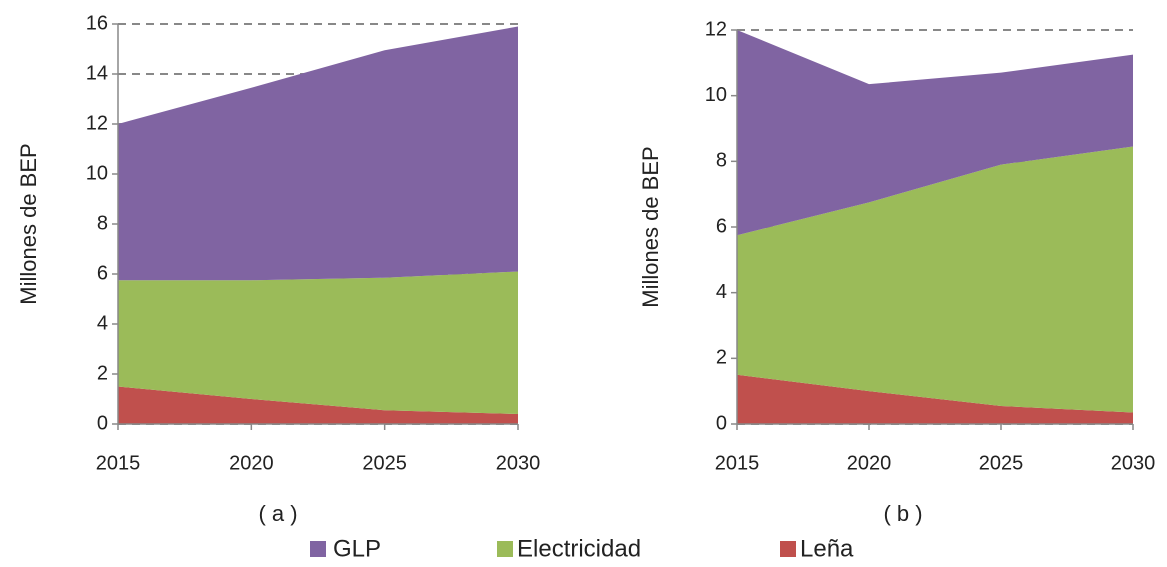  What do you see at coordinates (97, 23) in the screenshot?
I see `y-tick-label: 16` at bounding box center [97, 23].